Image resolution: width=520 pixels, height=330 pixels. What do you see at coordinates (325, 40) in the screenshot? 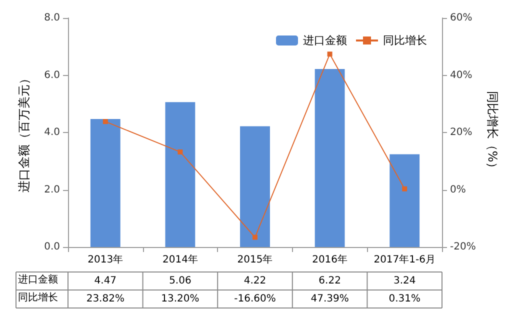
I see `legend-label: 进口金额` at bounding box center [325, 40].